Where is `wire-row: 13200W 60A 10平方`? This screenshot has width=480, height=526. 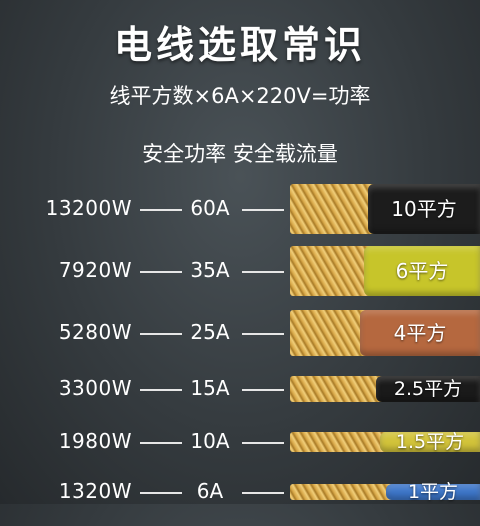 wire-row: 13200W 60A 10平方 is located at coordinates (240, 204).